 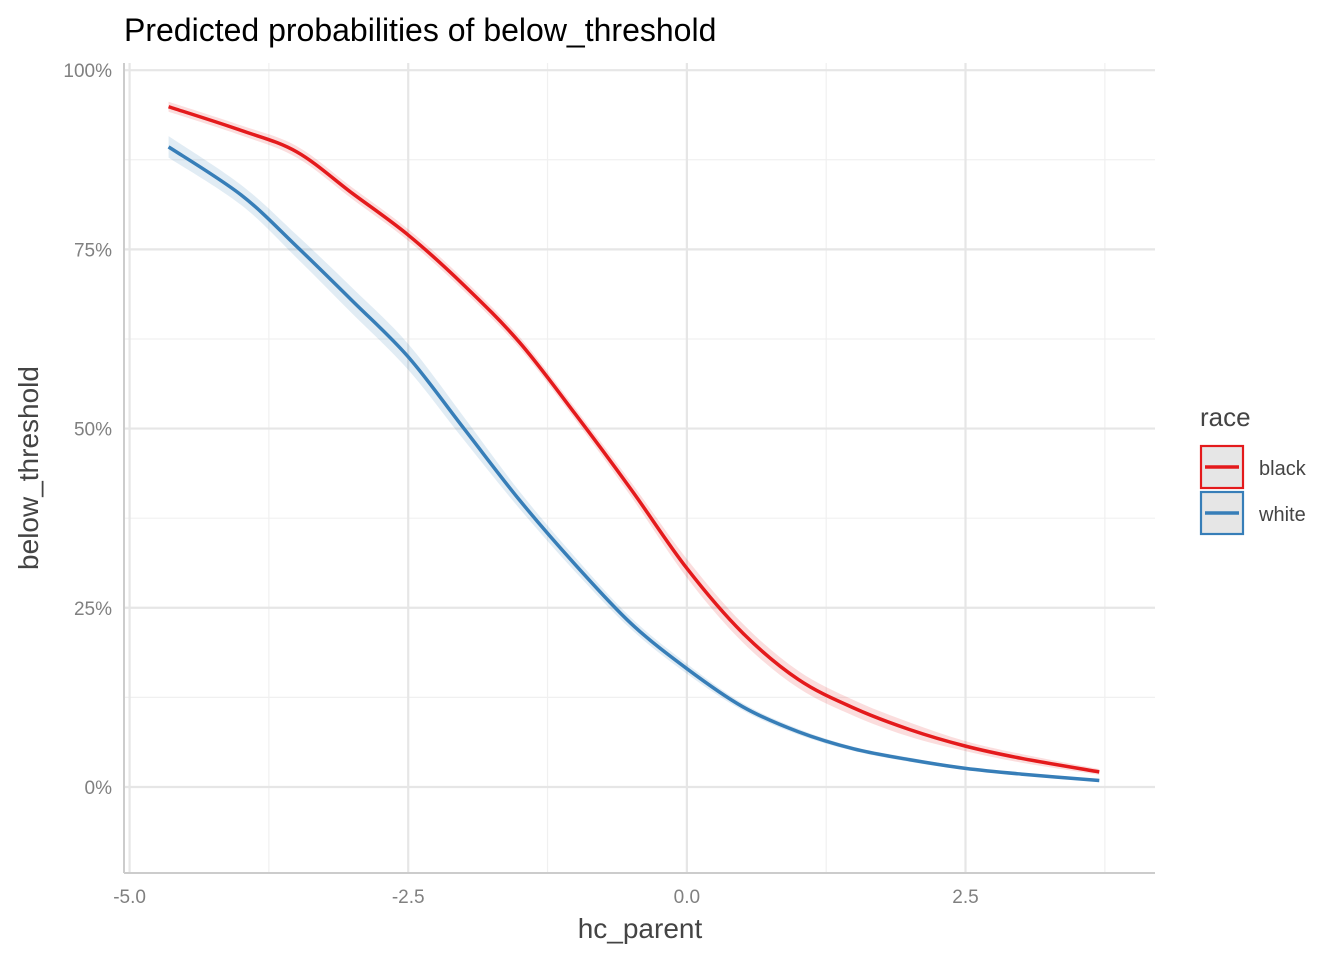 What do you see at coordinates (99, 788) in the screenshot?
I see `y-tick-label: 0%` at bounding box center [99, 788].